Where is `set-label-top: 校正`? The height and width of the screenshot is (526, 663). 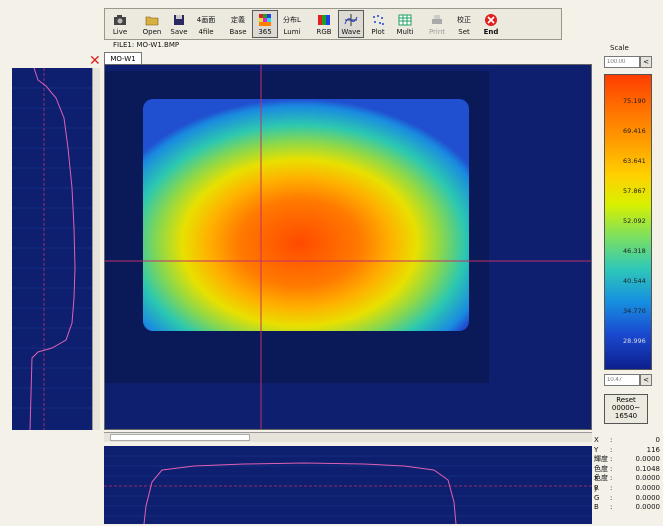 set-label-top: 校正 is located at coordinates (464, 20).